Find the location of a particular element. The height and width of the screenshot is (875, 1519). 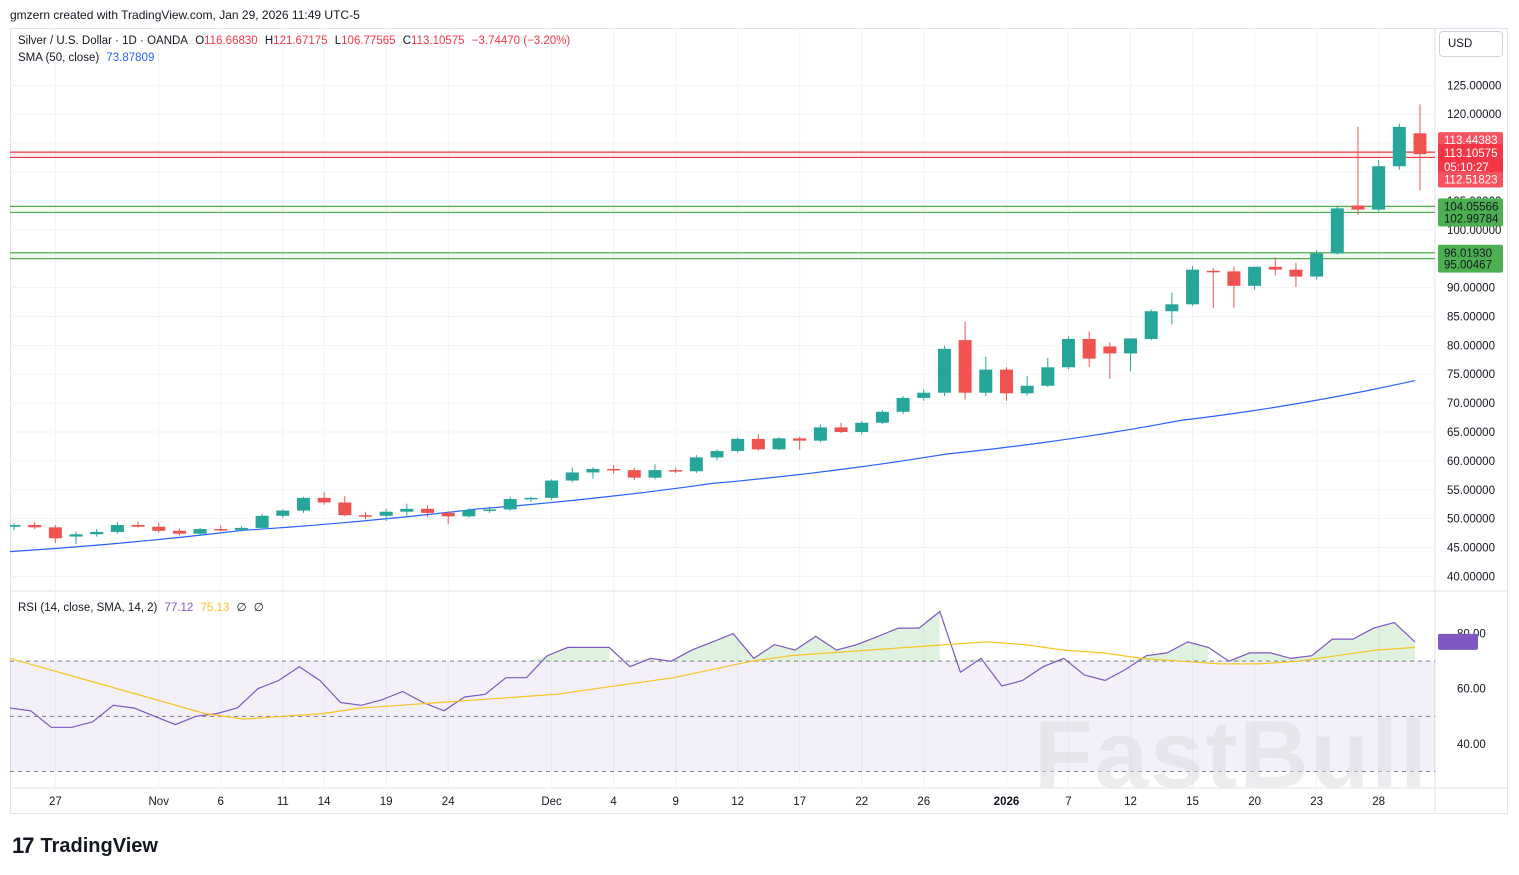

change-value: −3.74470 (−3.20%) is located at coordinates (521, 41).